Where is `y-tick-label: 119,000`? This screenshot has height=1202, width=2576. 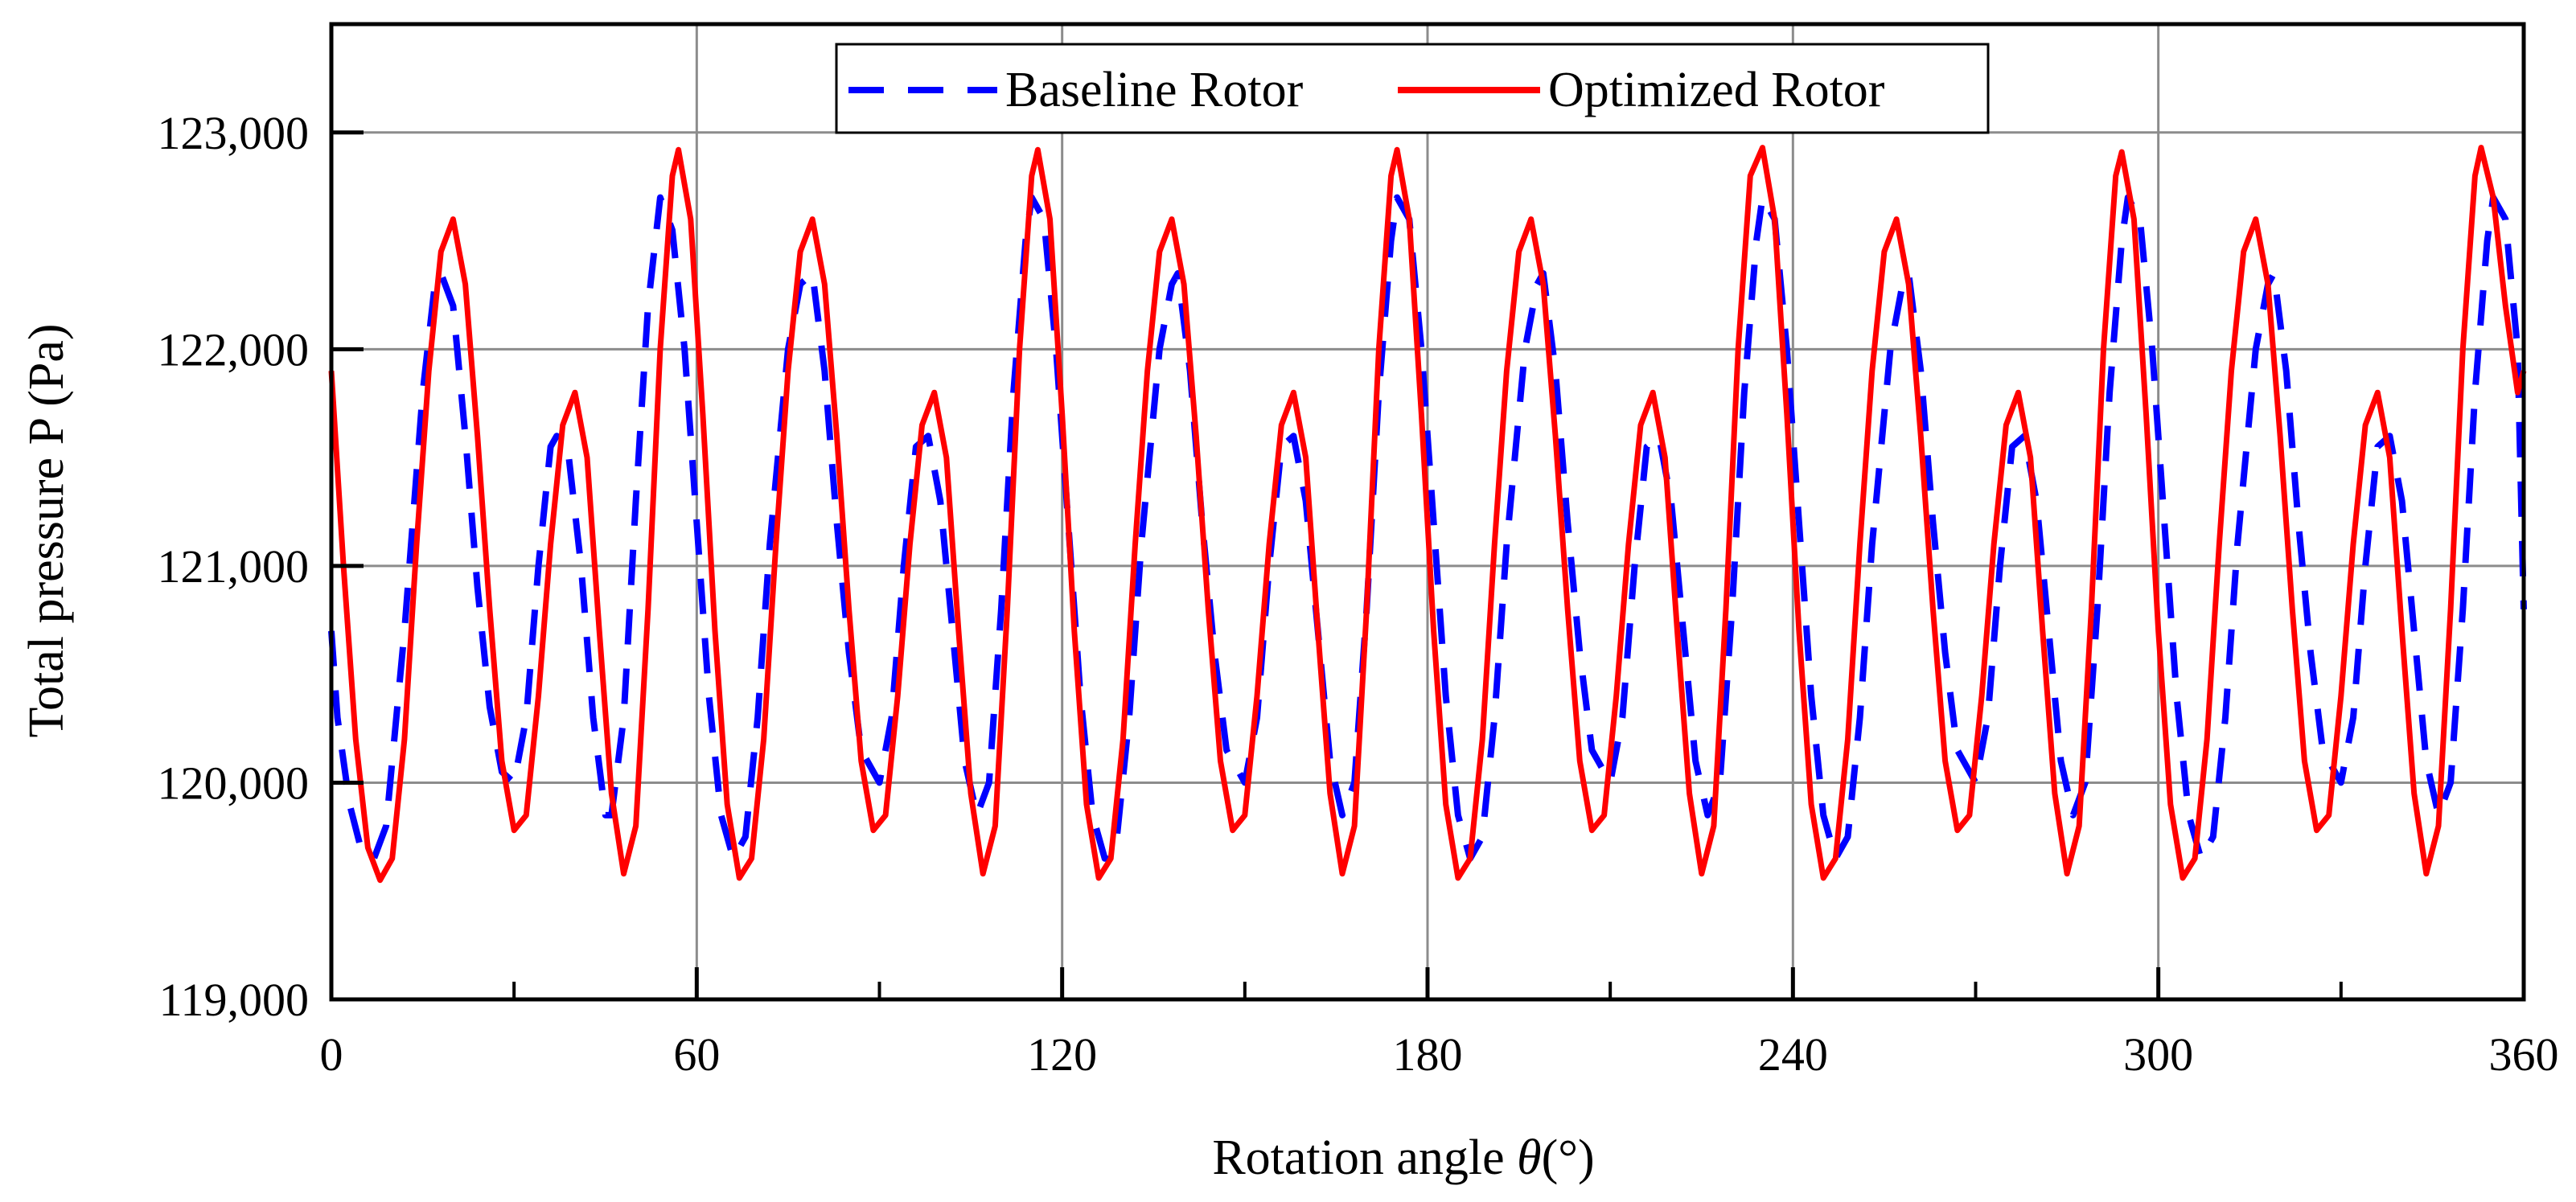
y-tick-label: 119,000 is located at coordinates (234, 1000).